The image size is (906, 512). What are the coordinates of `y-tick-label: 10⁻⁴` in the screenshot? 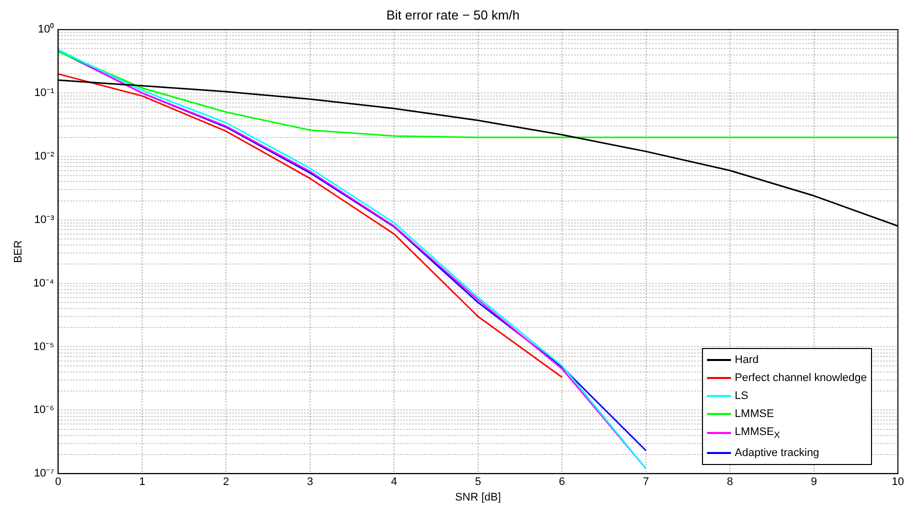 It's located at (43, 283).